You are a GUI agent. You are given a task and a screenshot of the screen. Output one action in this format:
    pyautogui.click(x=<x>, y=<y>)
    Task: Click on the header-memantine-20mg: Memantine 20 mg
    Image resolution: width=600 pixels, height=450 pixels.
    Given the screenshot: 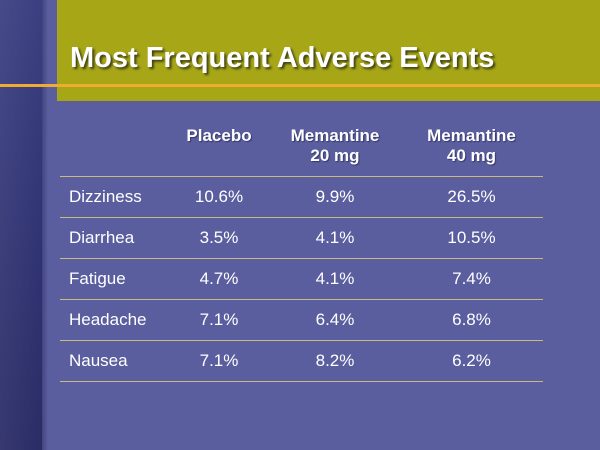 What is the action you would take?
    pyautogui.click(x=335, y=145)
    